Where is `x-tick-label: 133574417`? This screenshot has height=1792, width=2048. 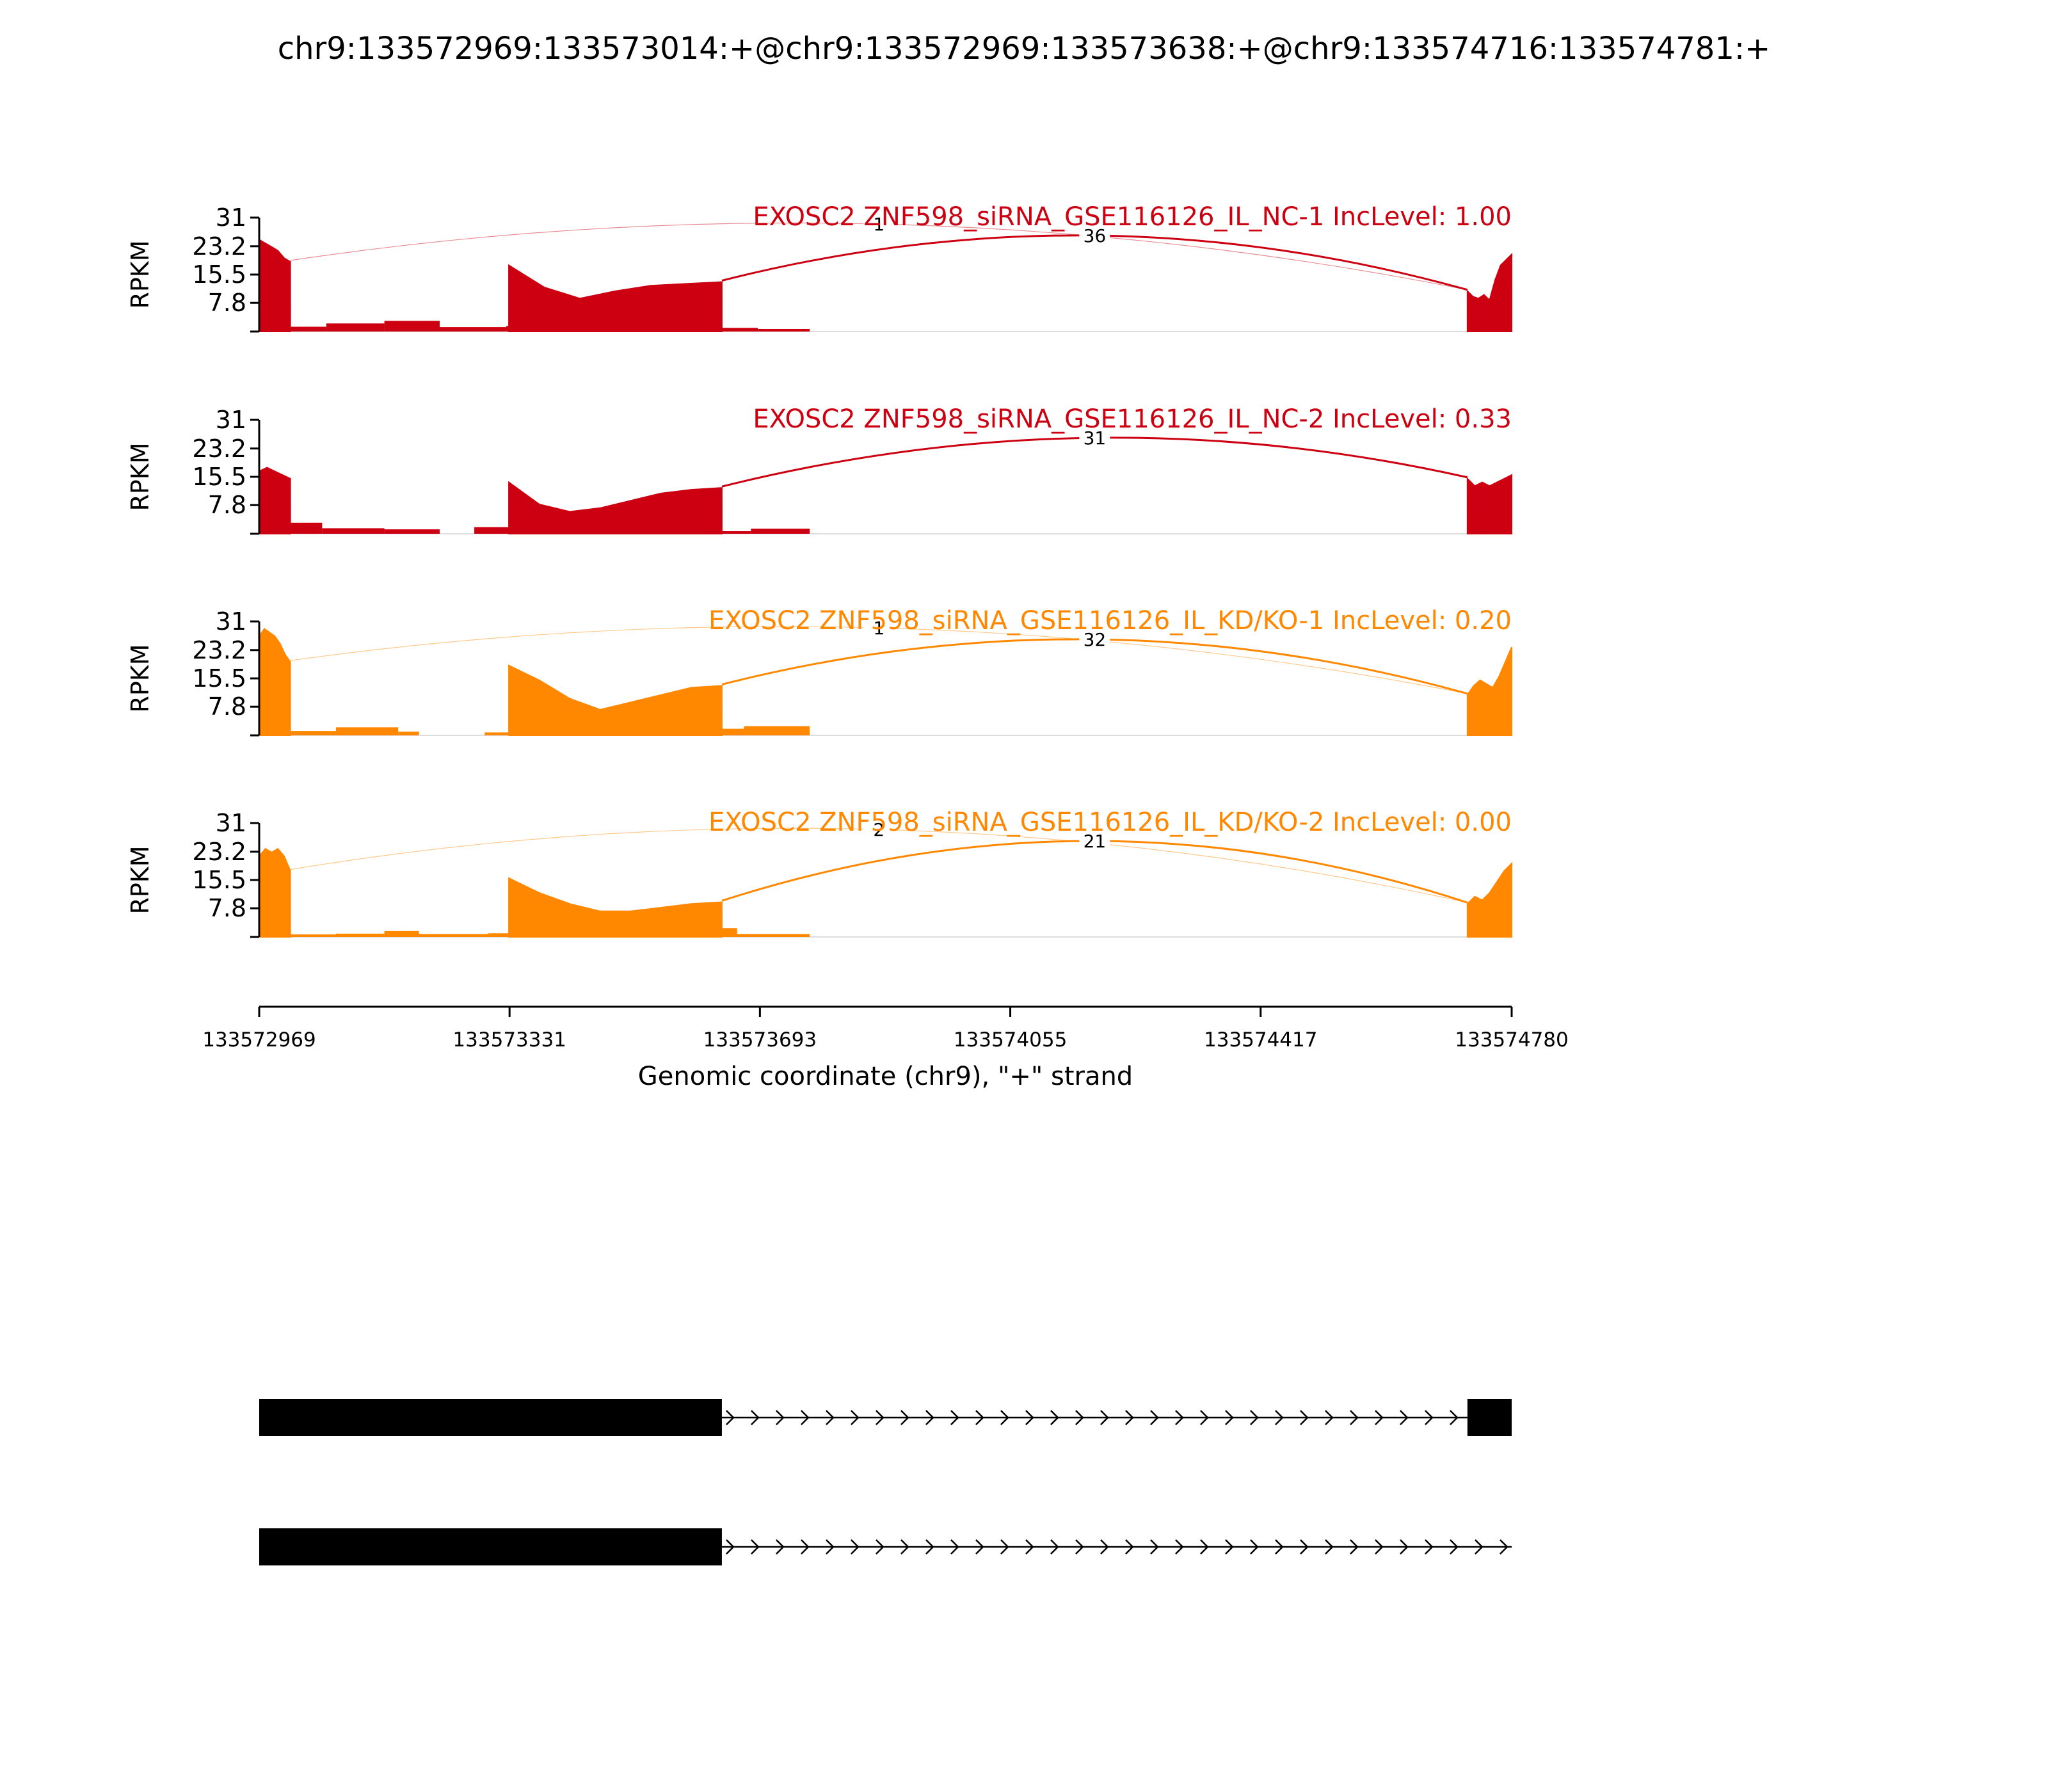
x-tick-label: 133574417 is located at coordinates (1261, 1040).